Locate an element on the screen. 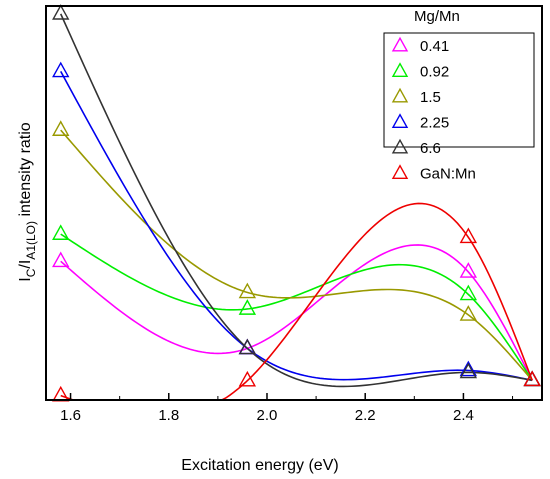  legend-box is located at coordinates (459, 90).